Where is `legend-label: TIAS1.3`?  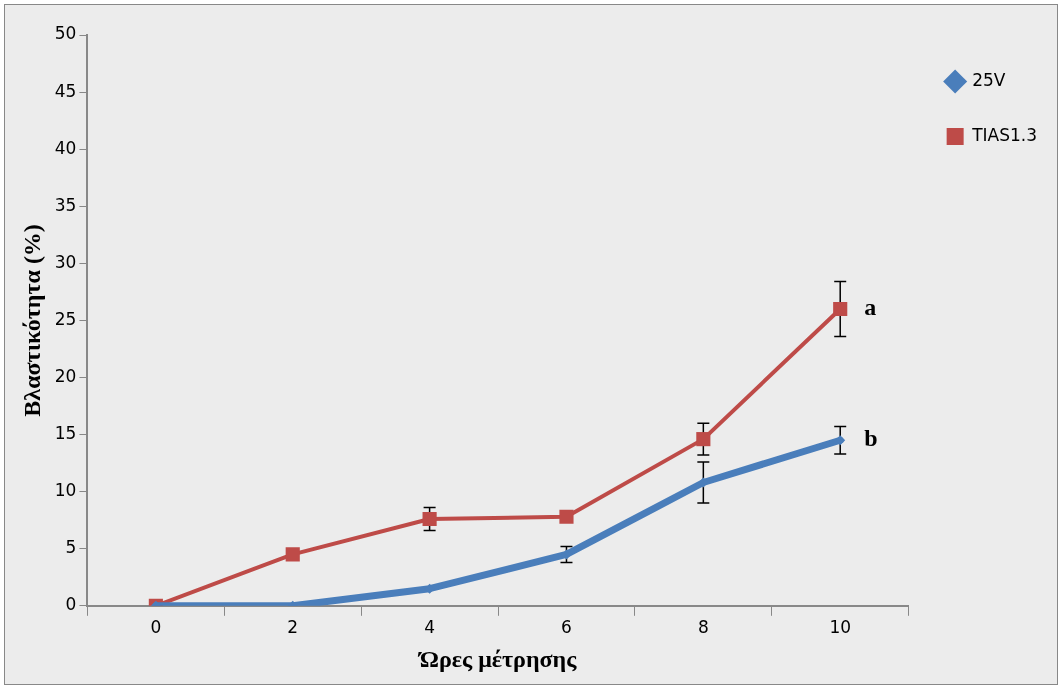
legend-label: TIAS1.3 is located at coordinates (1004, 134).